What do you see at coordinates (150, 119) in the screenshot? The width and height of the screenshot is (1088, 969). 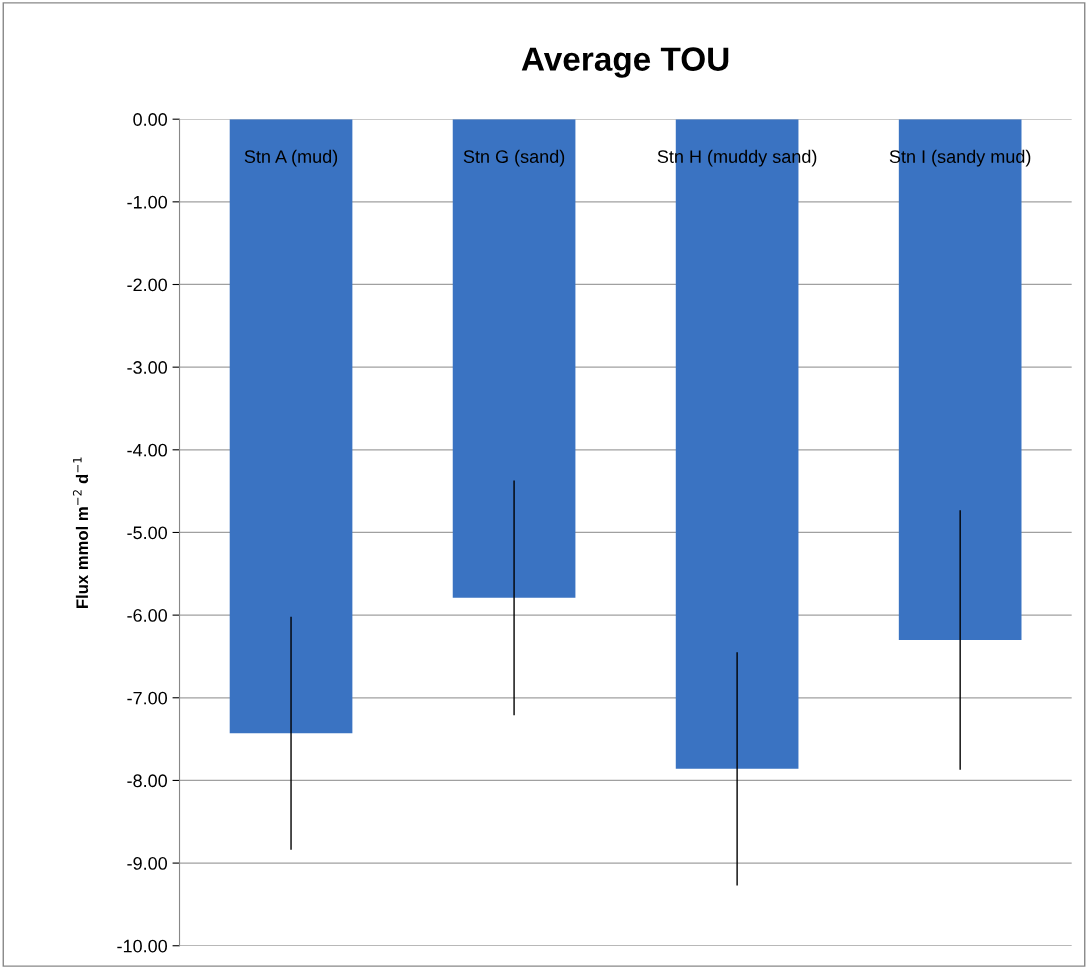 I see `y-tick-label: 0.00` at bounding box center [150, 119].